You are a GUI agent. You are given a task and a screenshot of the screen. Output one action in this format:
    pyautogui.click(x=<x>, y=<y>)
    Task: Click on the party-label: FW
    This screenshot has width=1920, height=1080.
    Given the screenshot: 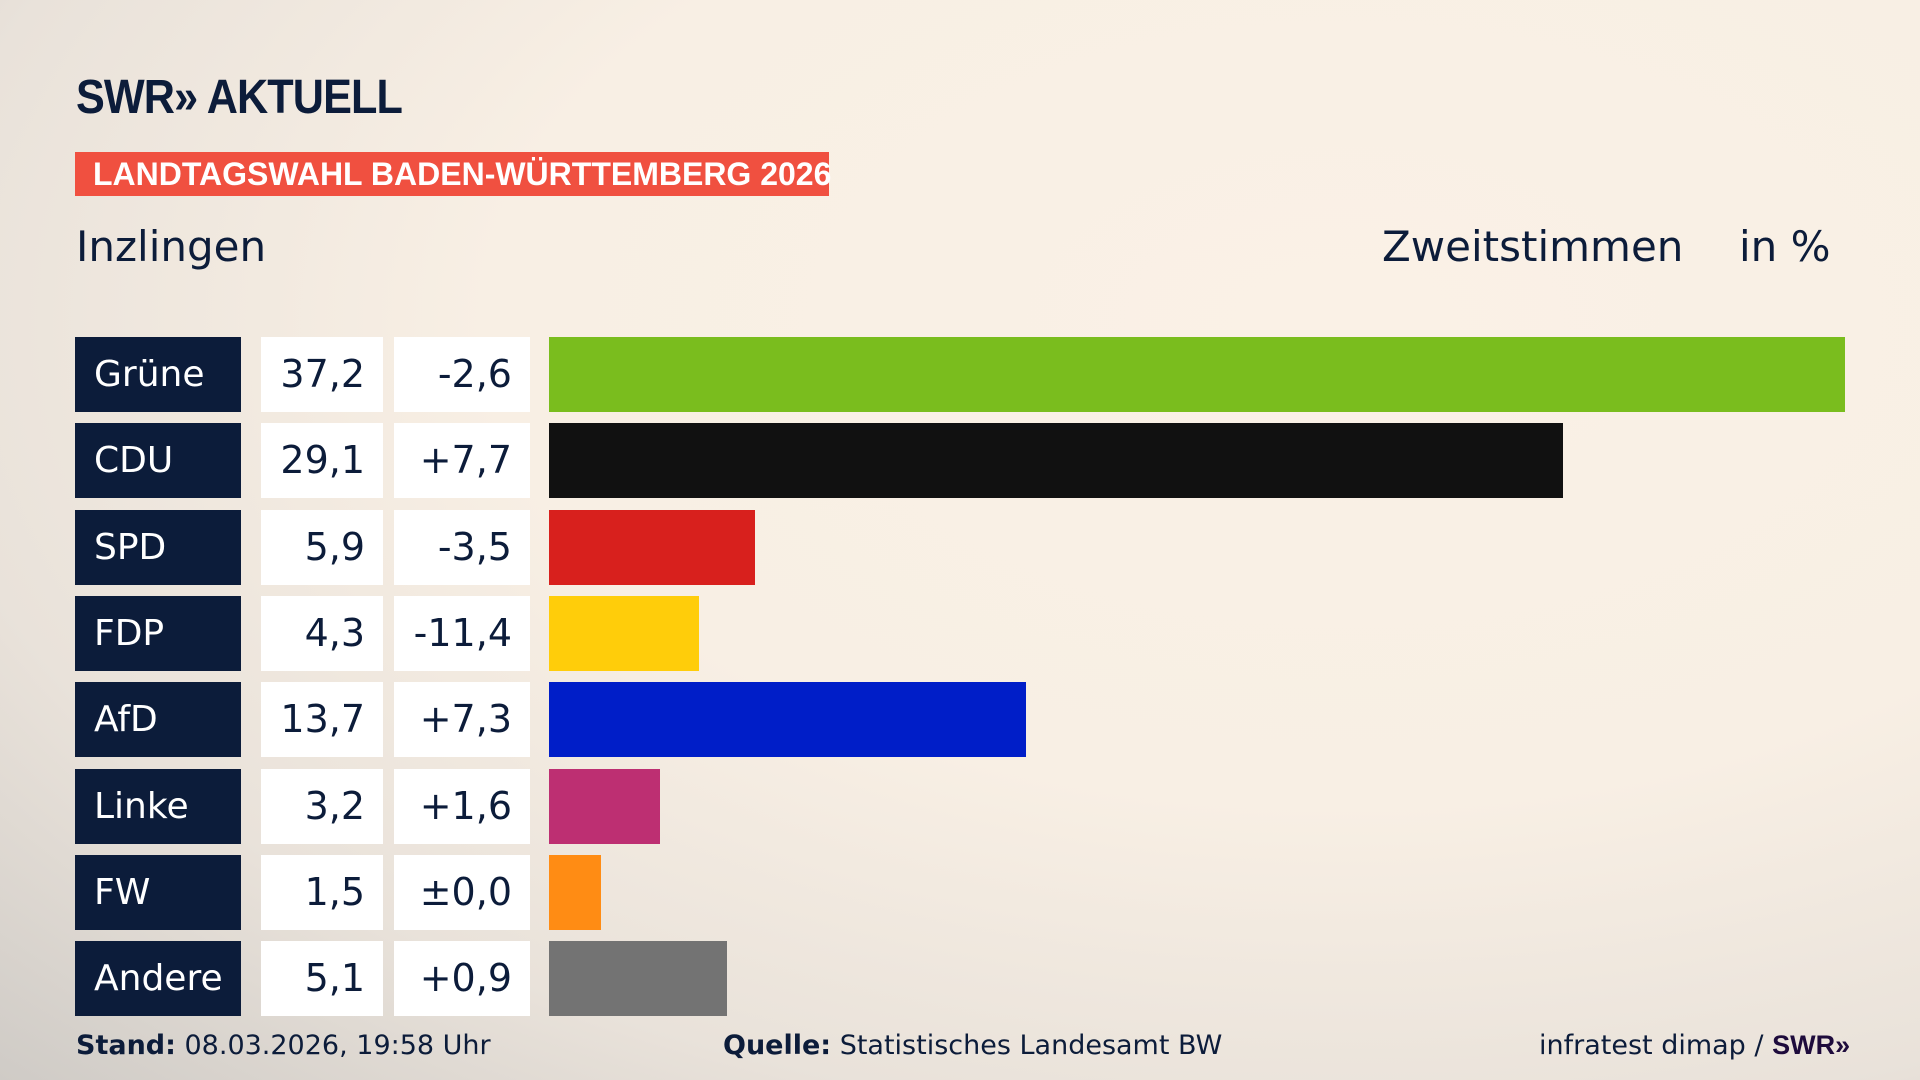 What is the action you would take?
    pyautogui.click(x=158, y=892)
    